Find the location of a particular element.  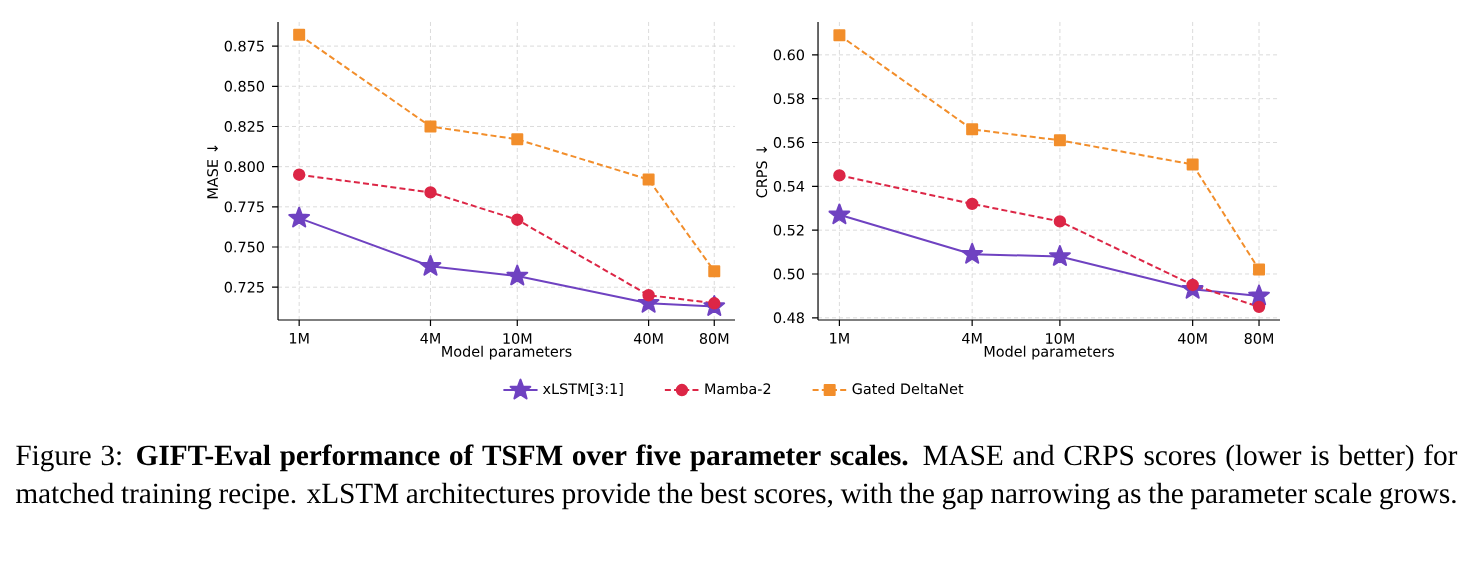

y-tick-label: 0.50 is located at coordinates (789, 274).